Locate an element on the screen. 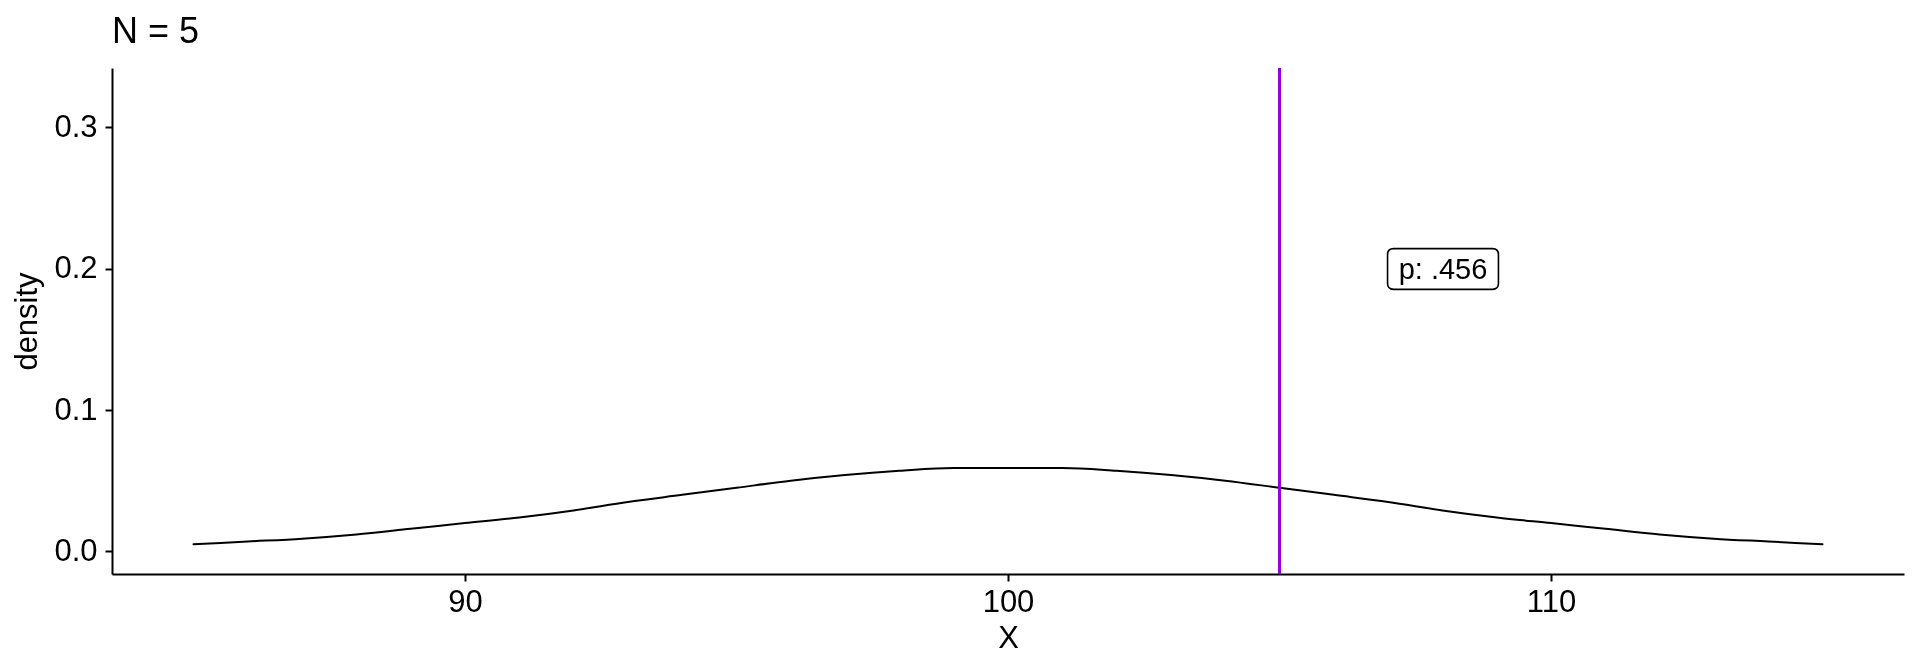 The image size is (1920, 672). y-tick-label: 0.2 is located at coordinates (76, 268).